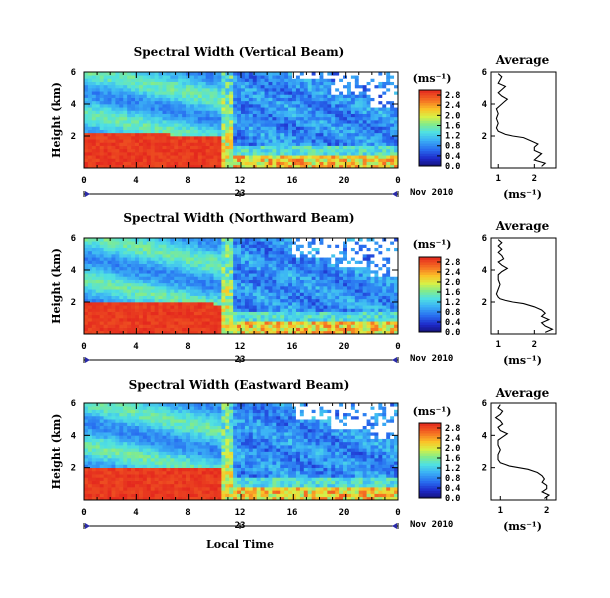 The height and width of the screenshot is (598, 610). Describe the element at coordinates (485, 105) in the screenshot. I see `average-y-tick-label: 4` at that location.